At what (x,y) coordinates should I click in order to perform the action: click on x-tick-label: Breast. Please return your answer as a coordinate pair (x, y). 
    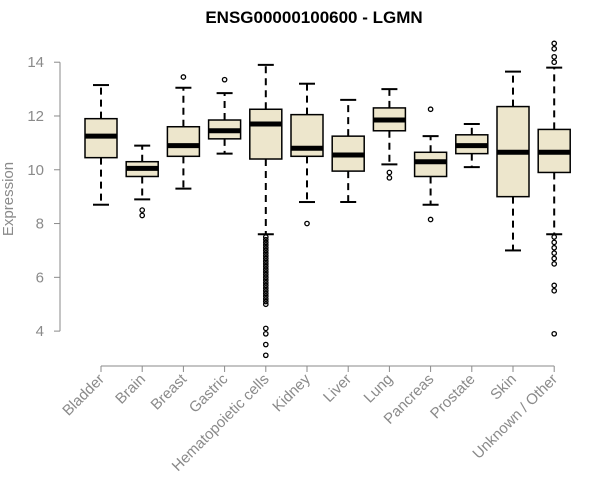
    Looking at the image, I should click on (169, 391).